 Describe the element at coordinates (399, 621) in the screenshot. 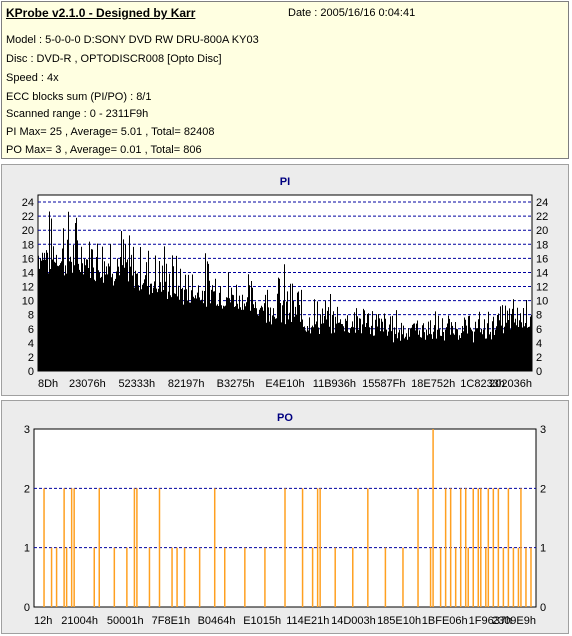

I see `po-x-tick: 185E10h` at that location.